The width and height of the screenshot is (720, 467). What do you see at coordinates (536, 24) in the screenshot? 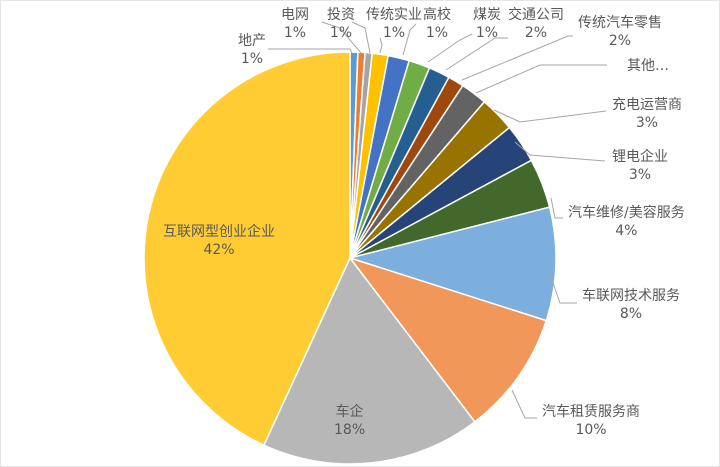
I see `label-jiaotong-gongsi: 交通公司 2%` at bounding box center [536, 24].